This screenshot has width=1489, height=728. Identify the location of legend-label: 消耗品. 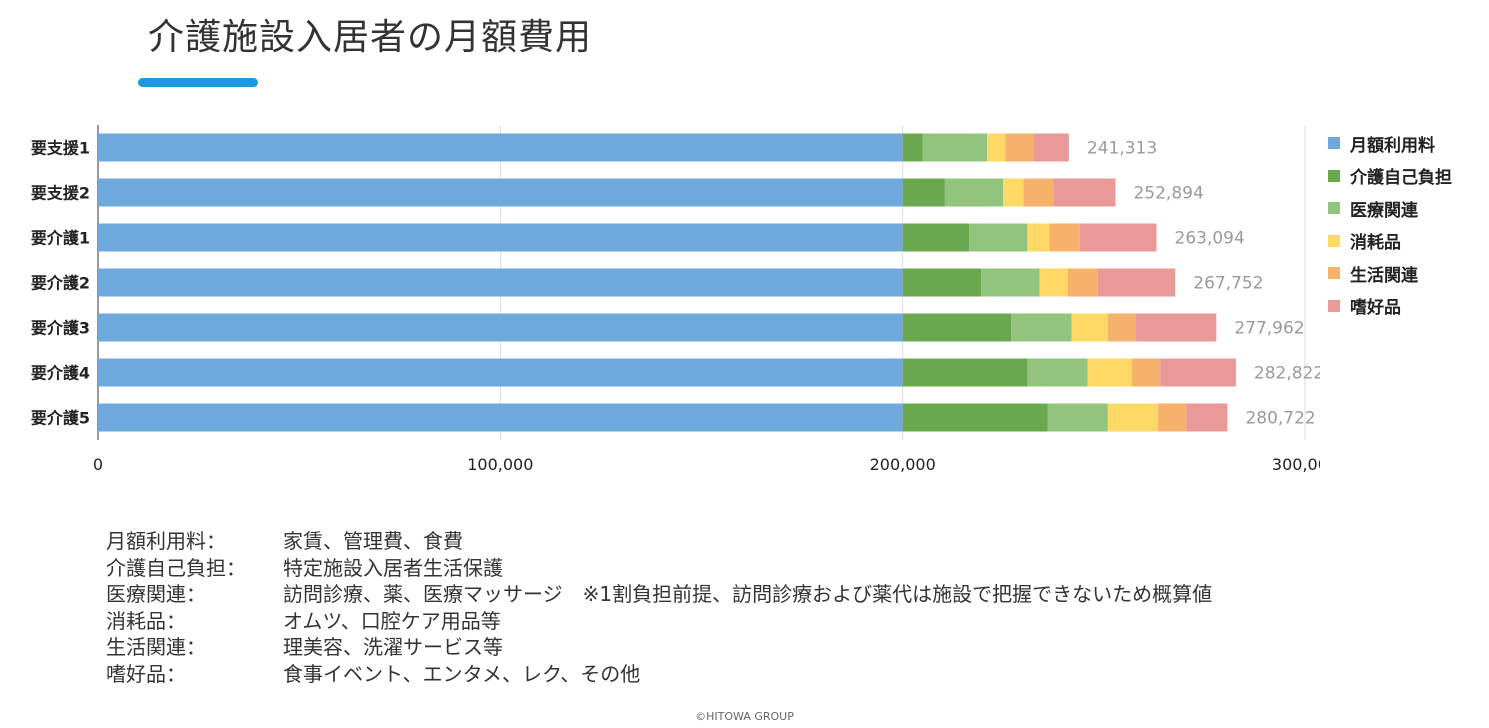
(1375, 243).